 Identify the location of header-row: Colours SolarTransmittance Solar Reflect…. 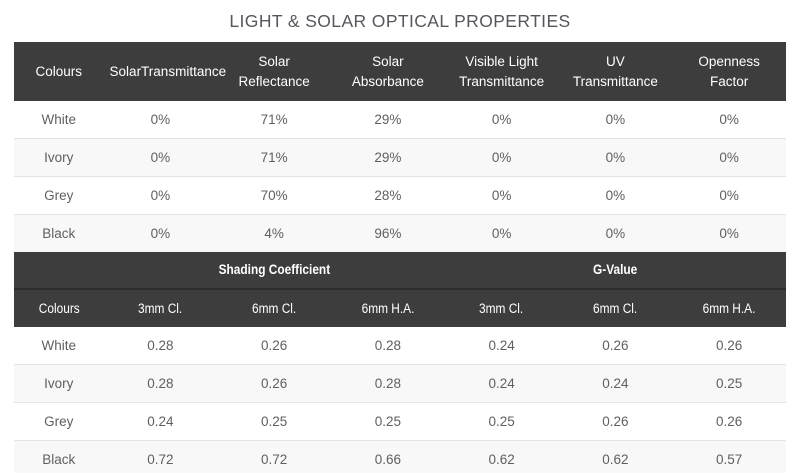
(400, 71).